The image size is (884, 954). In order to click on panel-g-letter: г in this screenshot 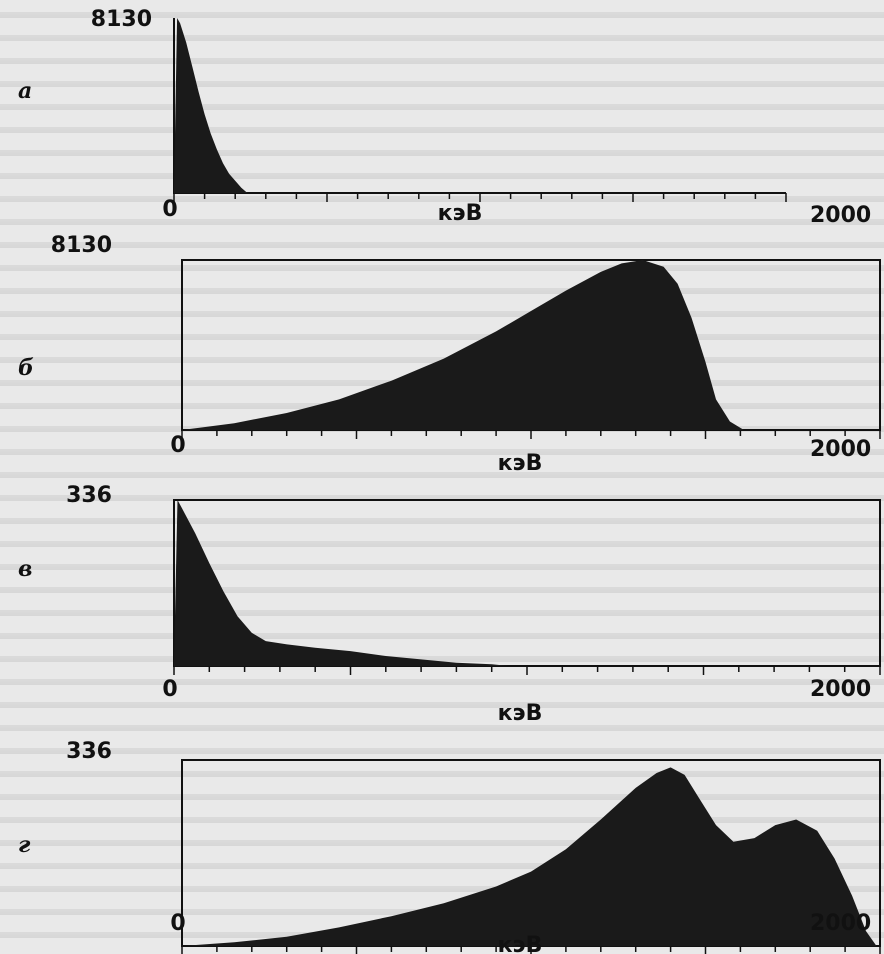, I will do `click(24, 845)`.